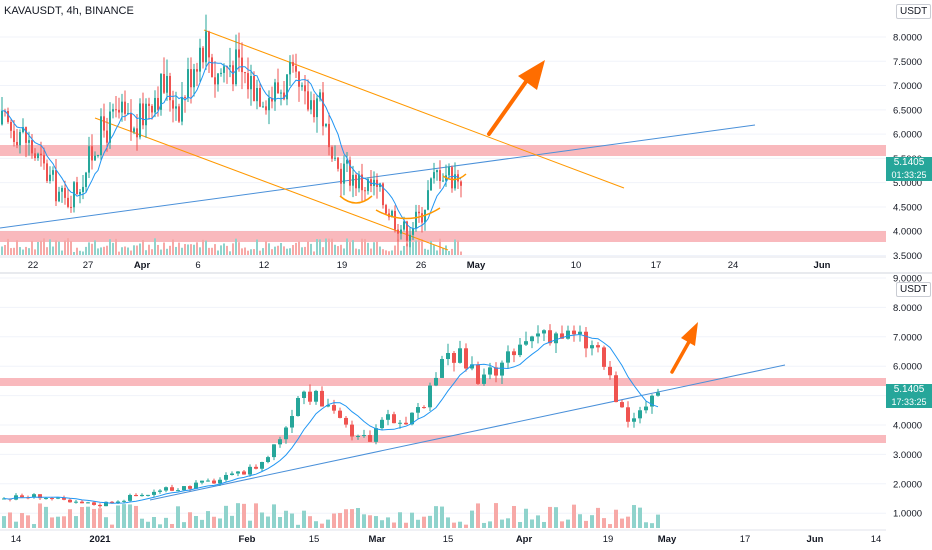 The height and width of the screenshot is (550, 932). What do you see at coordinates (909, 175) in the screenshot?
I see `top-candle-countdown: 01:33:25` at bounding box center [909, 175].